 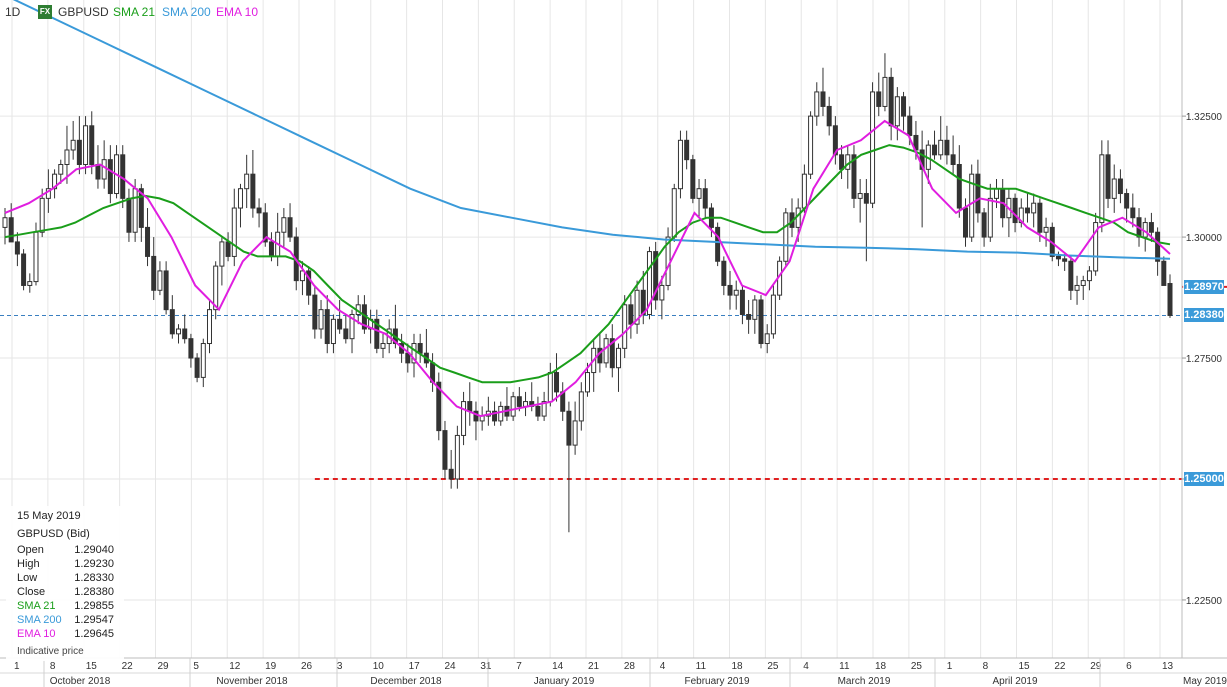 I want to click on day-tick-label: 28, so click(x=630, y=666).